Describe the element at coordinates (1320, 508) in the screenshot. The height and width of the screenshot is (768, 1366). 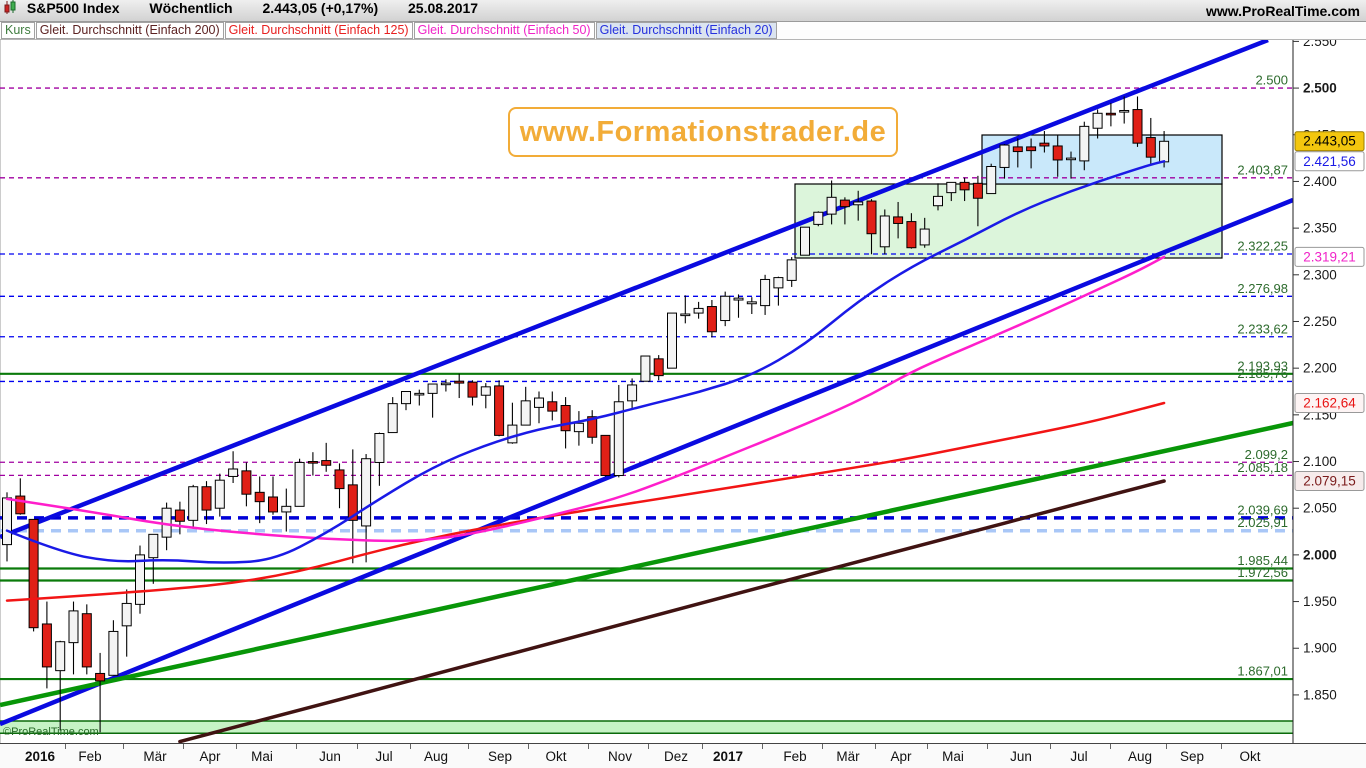
I see `price-tick-label: 2.050` at that location.